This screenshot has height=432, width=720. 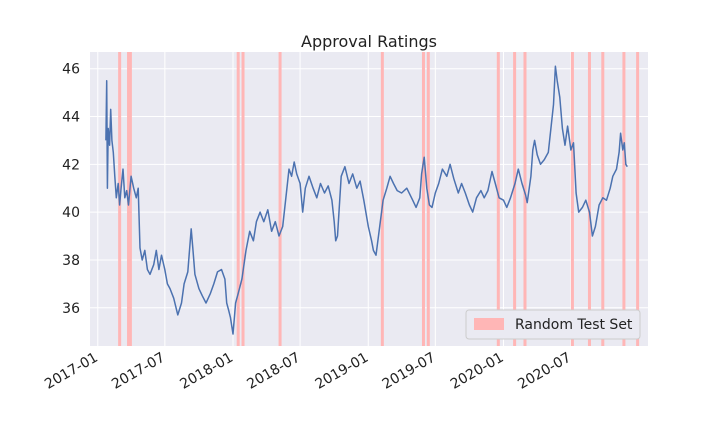 I want to click on legend: Random Test Set, so click(x=553, y=324).